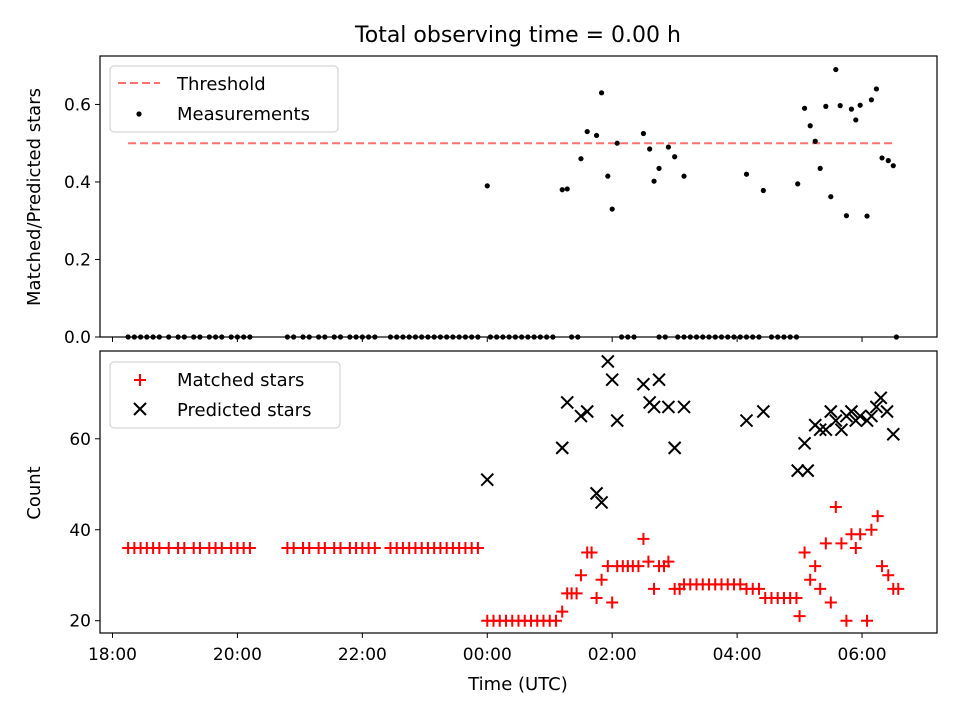 The height and width of the screenshot is (720, 960). I want to click on matched-legend-label: Matched stars, so click(240, 380).